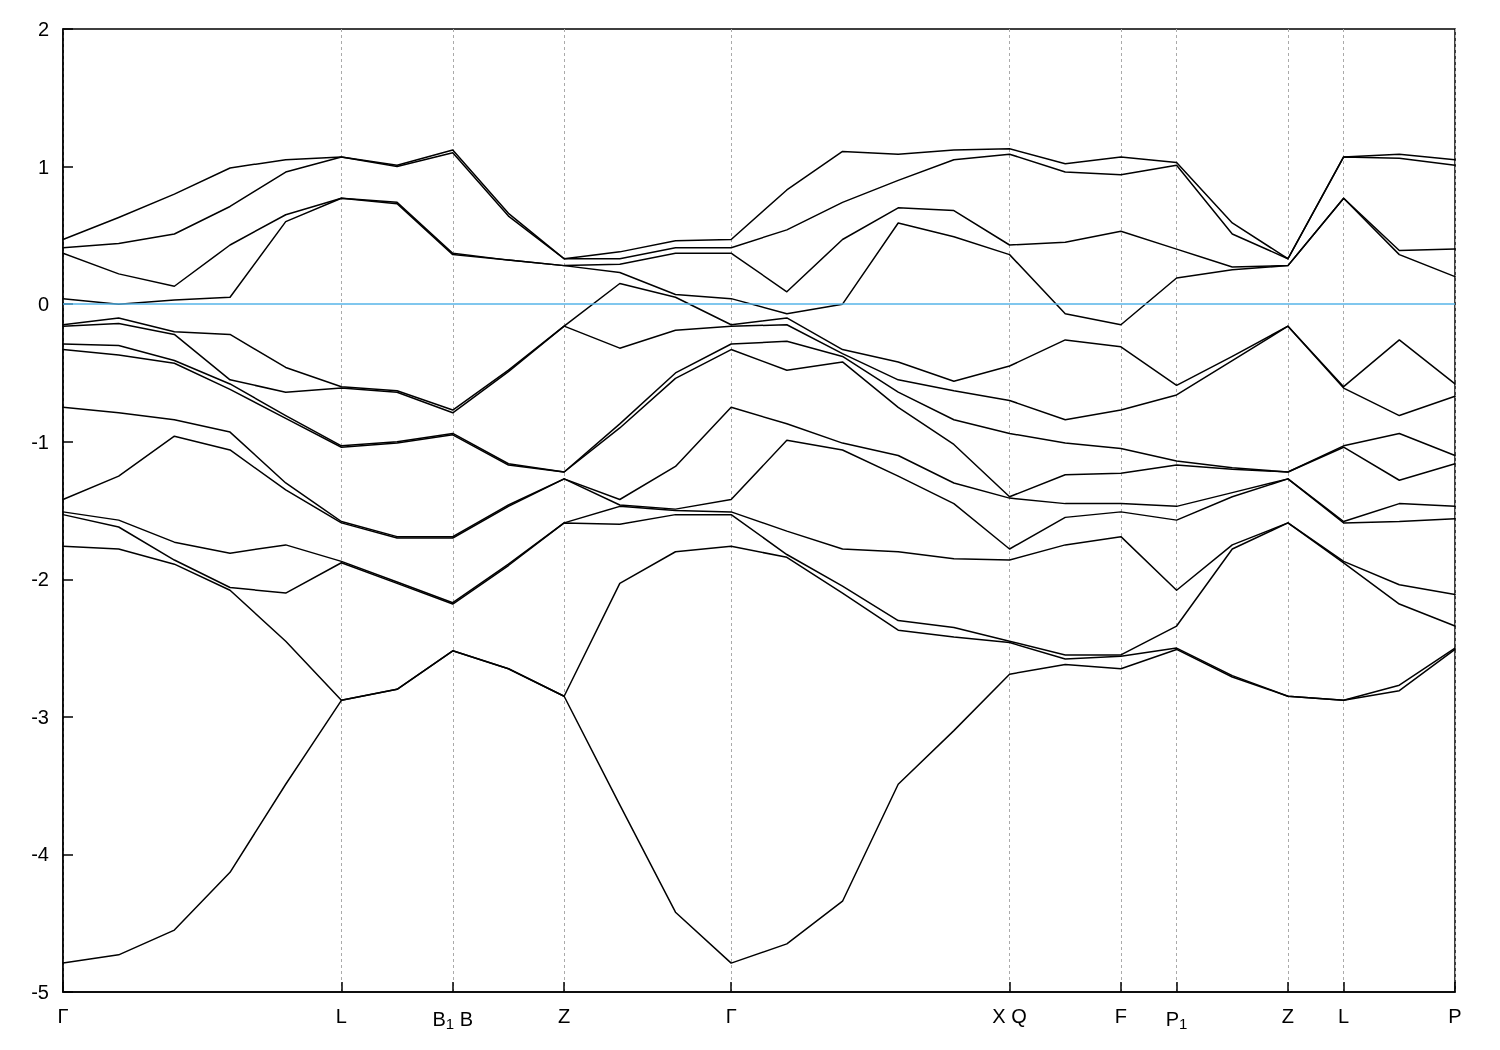 Image resolution: width=1500 pixels, height=1050 pixels. What do you see at coordinates (1009, 1016) in the screenshot?
I see `x-tick-label: X Q` at bounding box center [1009, 1016].